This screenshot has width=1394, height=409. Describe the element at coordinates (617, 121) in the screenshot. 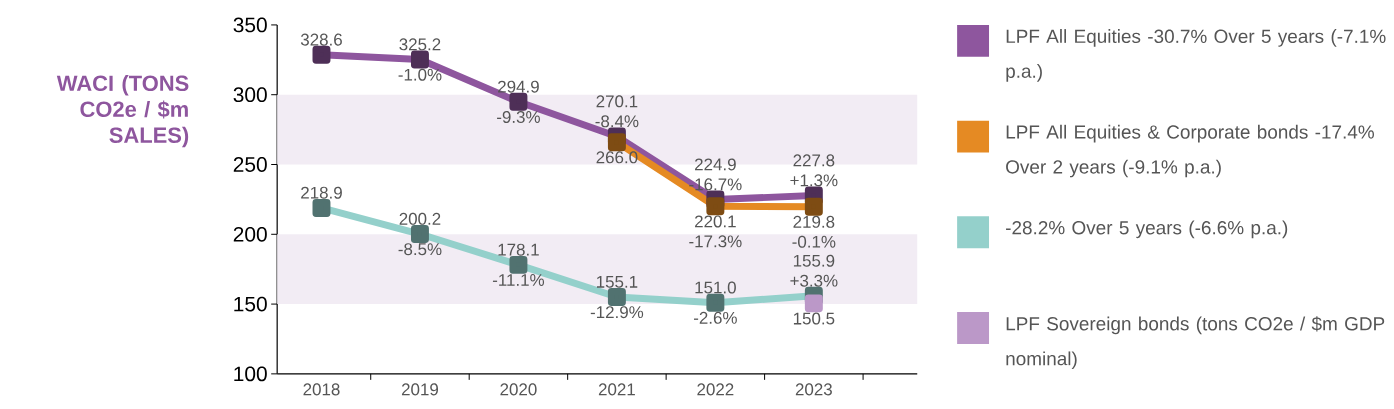

I see `annotation: -8.4%` at that location.